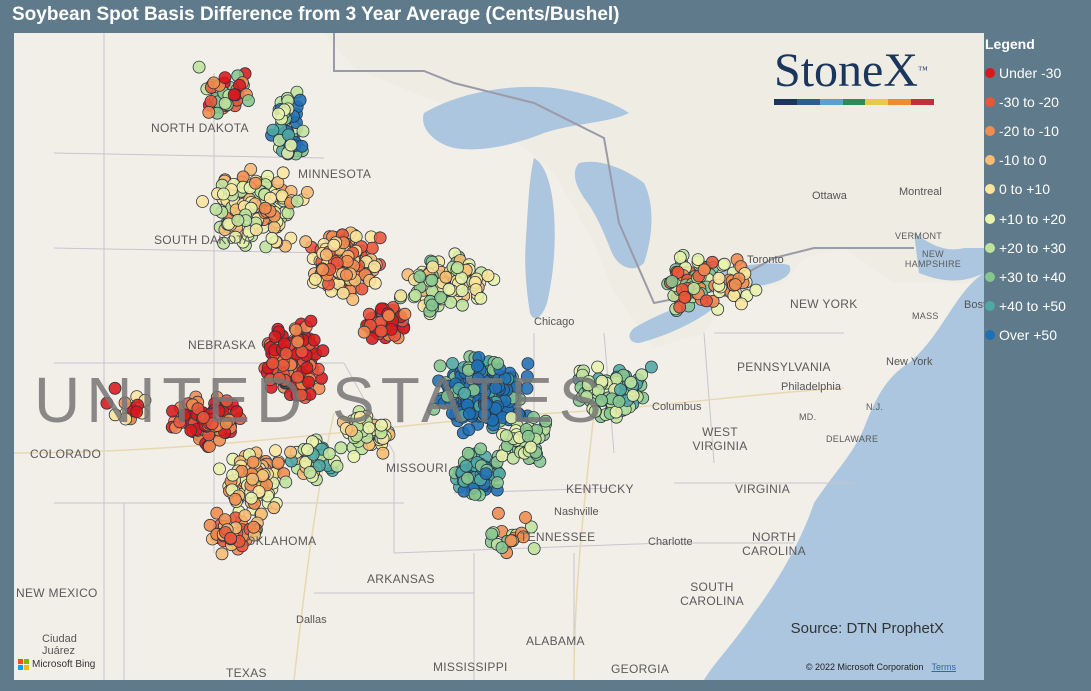 This screenshot has width=1091, height=691. I want to click on legend-item: +10 to +20, so click(1025, 218).